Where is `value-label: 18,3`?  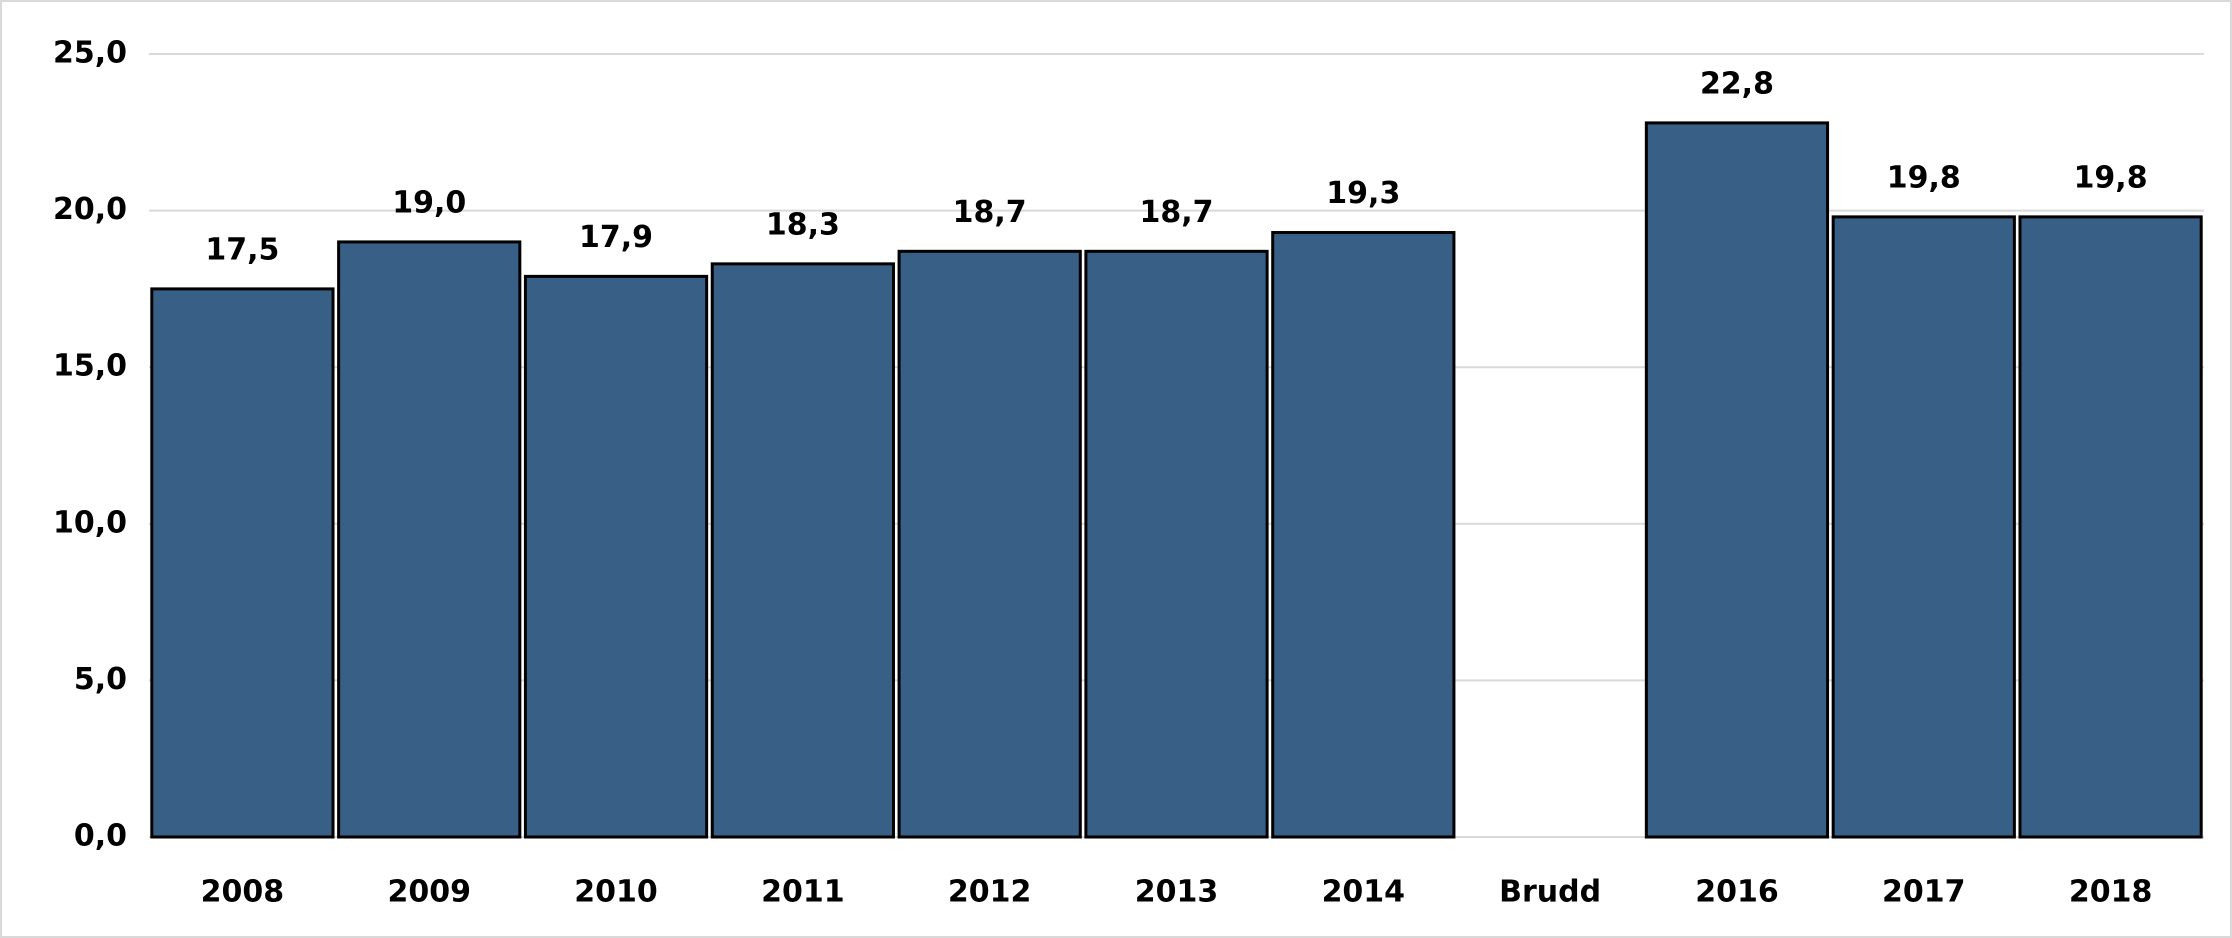
value-label: 18,3 is located at coordinates (803, 224).